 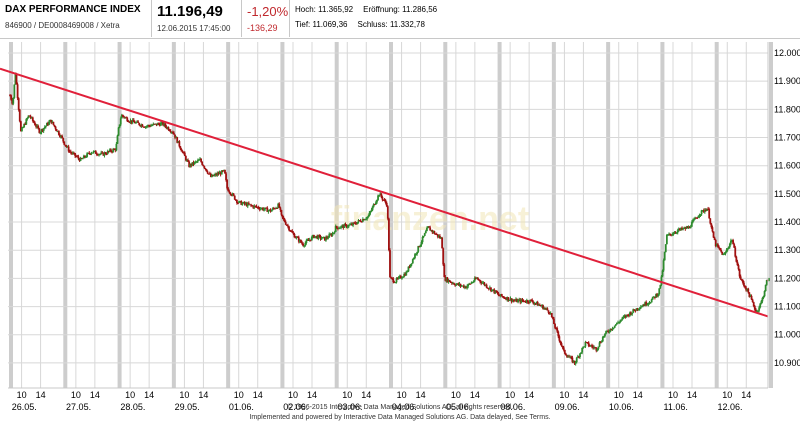 I want to click on date-label: 02.06., so click(x=295, y=407).